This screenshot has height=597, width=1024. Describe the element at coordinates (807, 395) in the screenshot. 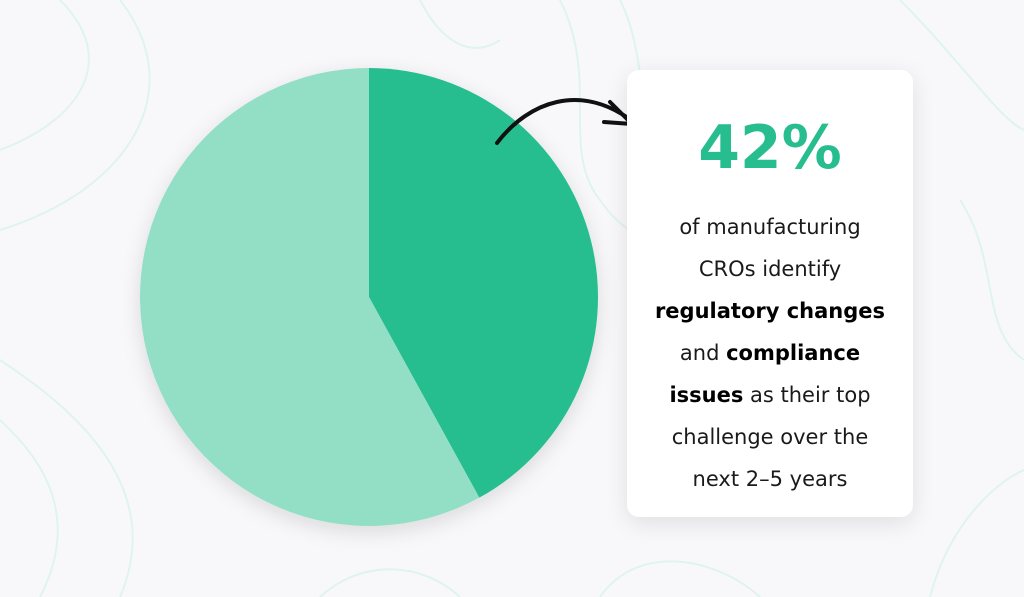

I see `body-text: as their top` at that location.